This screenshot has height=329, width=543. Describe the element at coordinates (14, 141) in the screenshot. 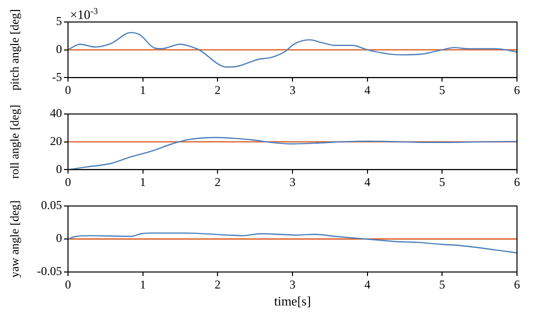

I see `y-axis-title: roll angle [deg]` at that location.